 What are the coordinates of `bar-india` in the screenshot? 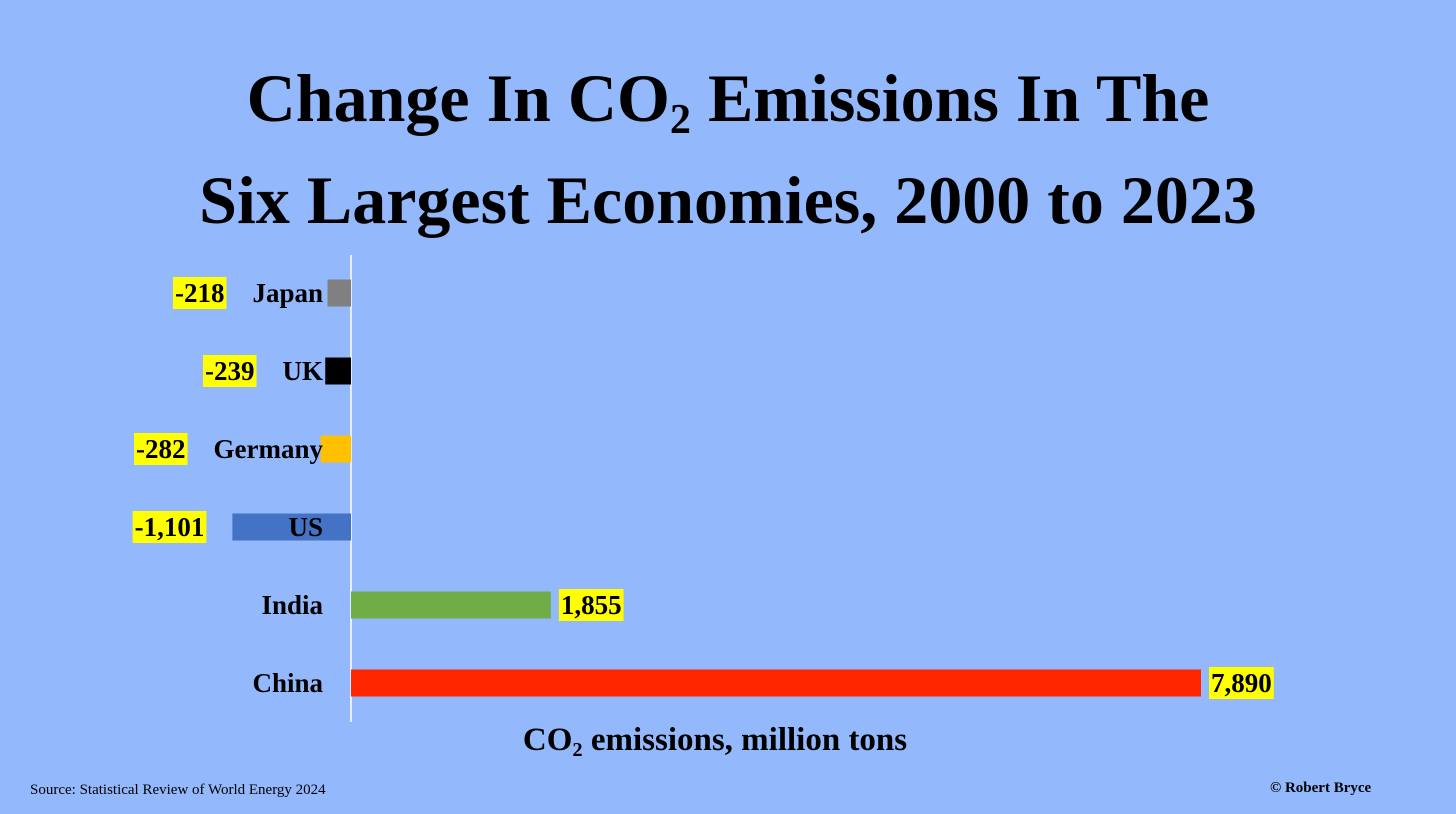 It's located at (451, 605).